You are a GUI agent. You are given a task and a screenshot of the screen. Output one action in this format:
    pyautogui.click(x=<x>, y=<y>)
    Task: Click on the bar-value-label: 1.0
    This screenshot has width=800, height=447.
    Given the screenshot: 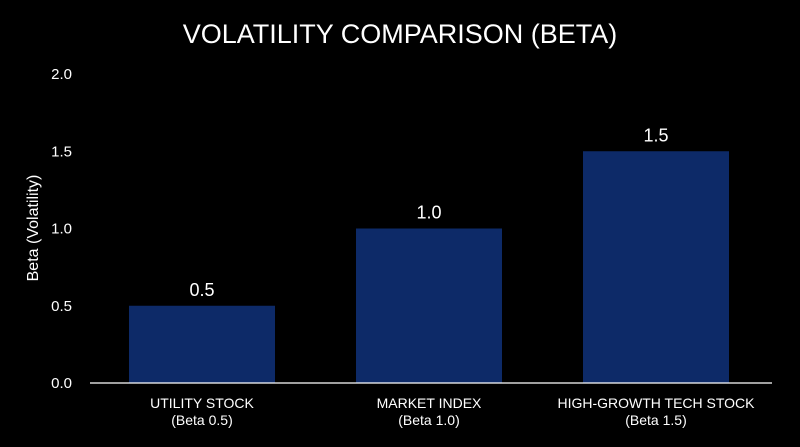 What is the action you would take?
    pyautogui.click(x=428, y=213)
    